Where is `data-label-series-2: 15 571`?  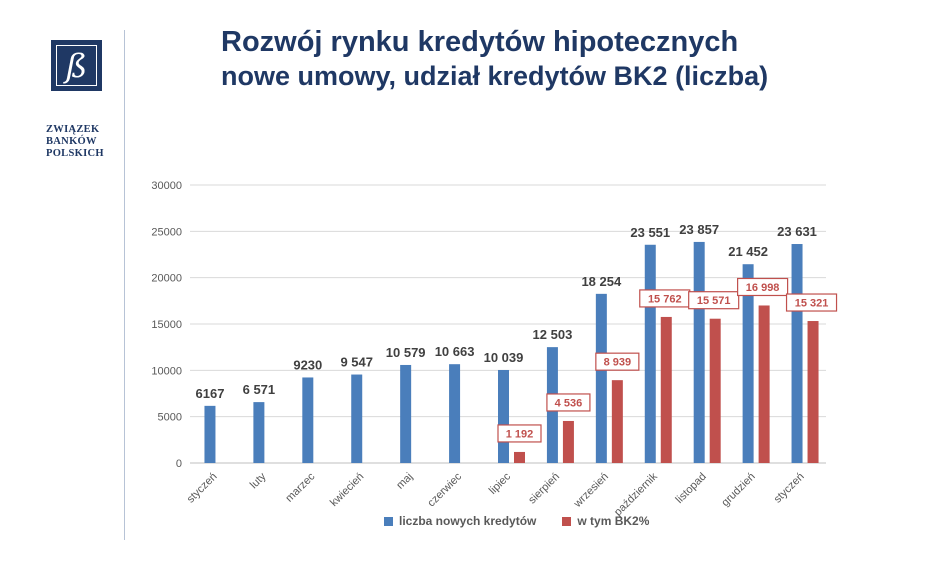
data-label-series-2: 15 571 is located at coordinates (714, 301).